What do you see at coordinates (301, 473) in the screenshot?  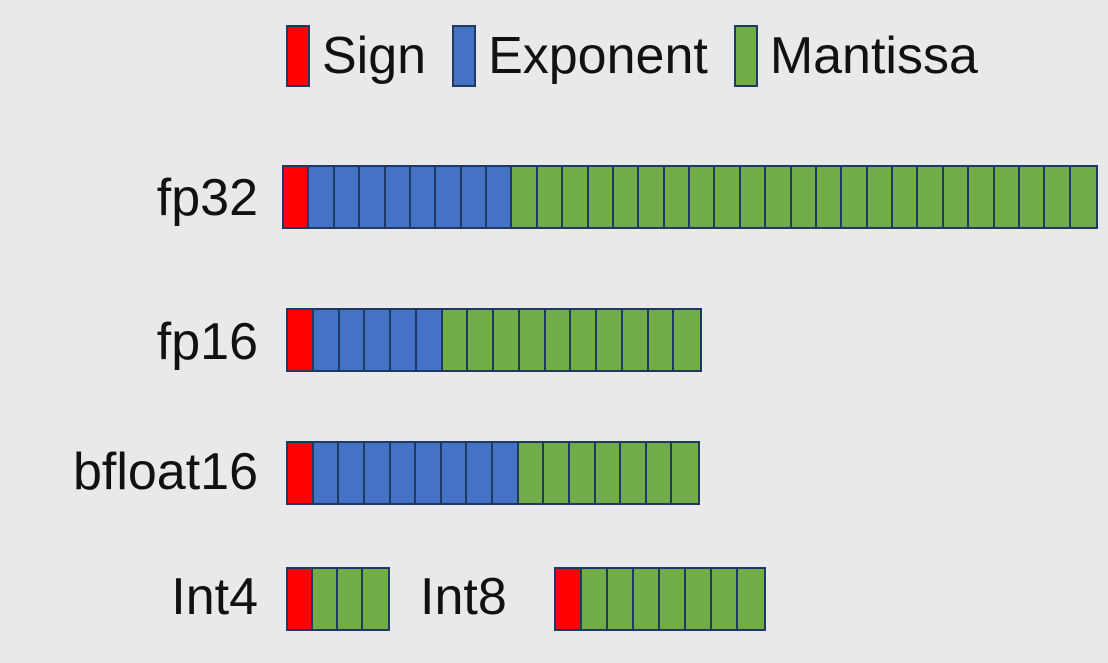 I see `bfloat16-sign-bit` at bounding box center [301, 473].